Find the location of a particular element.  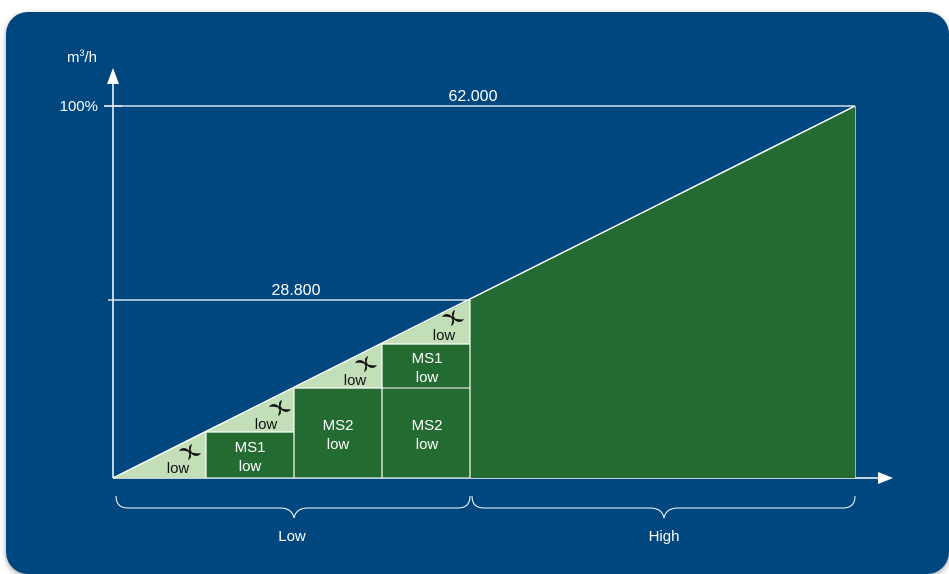

c2-bottom-line1: MS1 is located at coordinates (250, 447).